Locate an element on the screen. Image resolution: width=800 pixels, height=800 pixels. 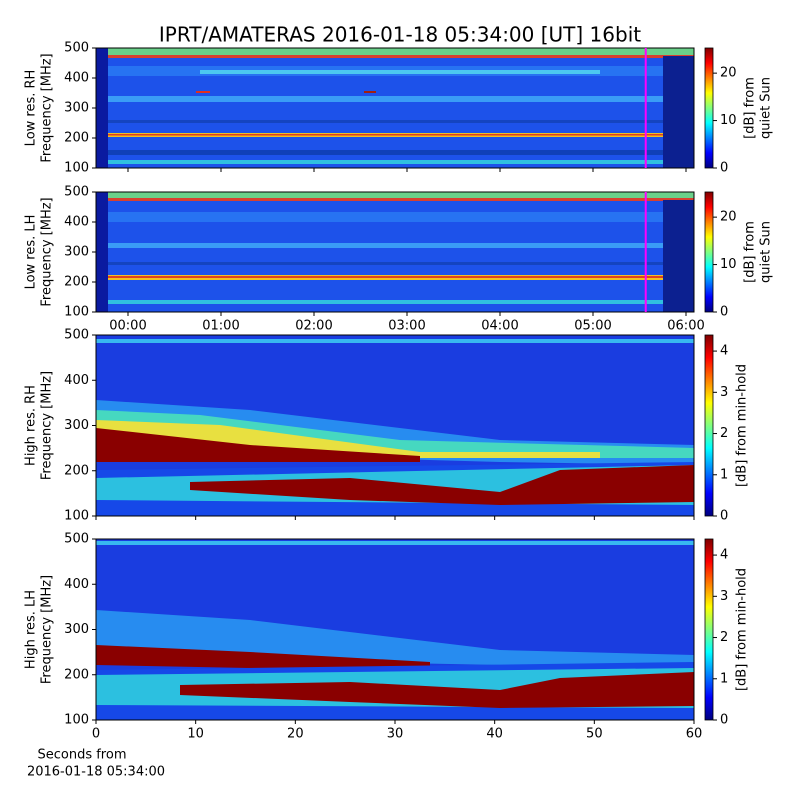
x-tick-label: 30 is located at coordinates (395, 734).